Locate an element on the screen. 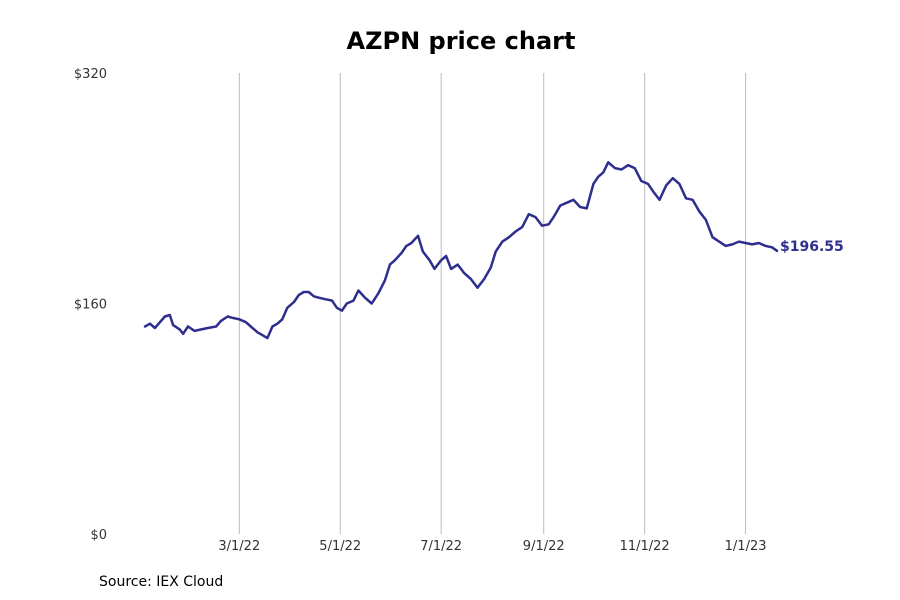 The height and width of the screenshot is (600, 900). y-tick-label: $320 is located at coordinates (90, 74).